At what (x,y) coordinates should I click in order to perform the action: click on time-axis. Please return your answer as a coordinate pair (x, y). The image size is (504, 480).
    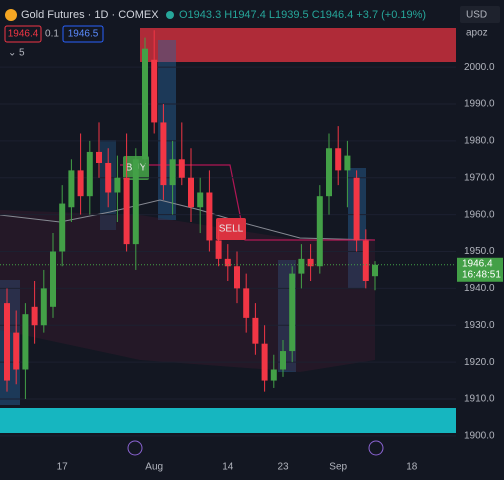
    Looking at the image, I should click on (228, 469).